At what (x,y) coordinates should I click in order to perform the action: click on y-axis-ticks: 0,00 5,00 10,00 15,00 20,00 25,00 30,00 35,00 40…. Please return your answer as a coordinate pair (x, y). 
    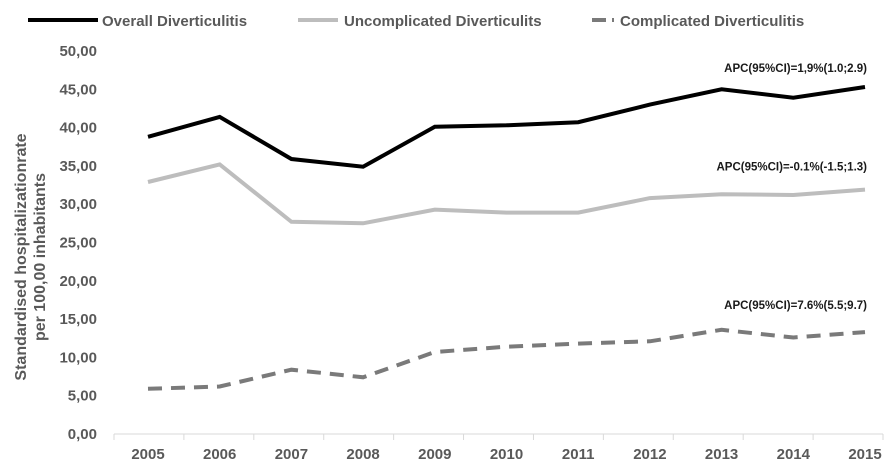
    Looking at the image, I should click on (78, 243).